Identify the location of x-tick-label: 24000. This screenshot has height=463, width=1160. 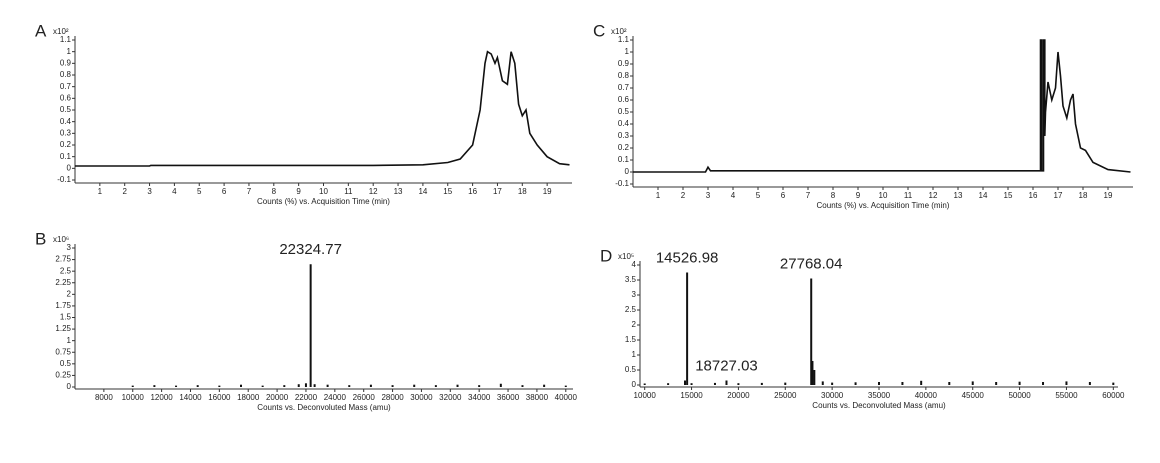
(335, 397).